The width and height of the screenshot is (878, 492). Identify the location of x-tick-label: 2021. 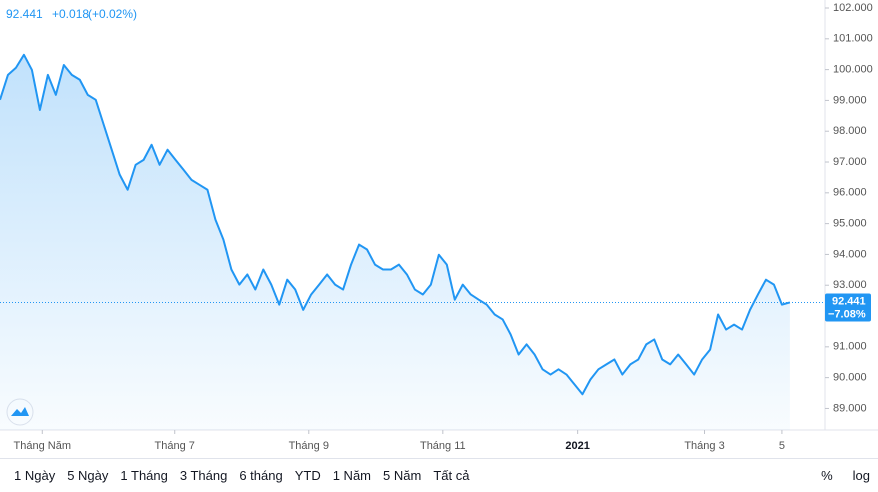
(577, 446).